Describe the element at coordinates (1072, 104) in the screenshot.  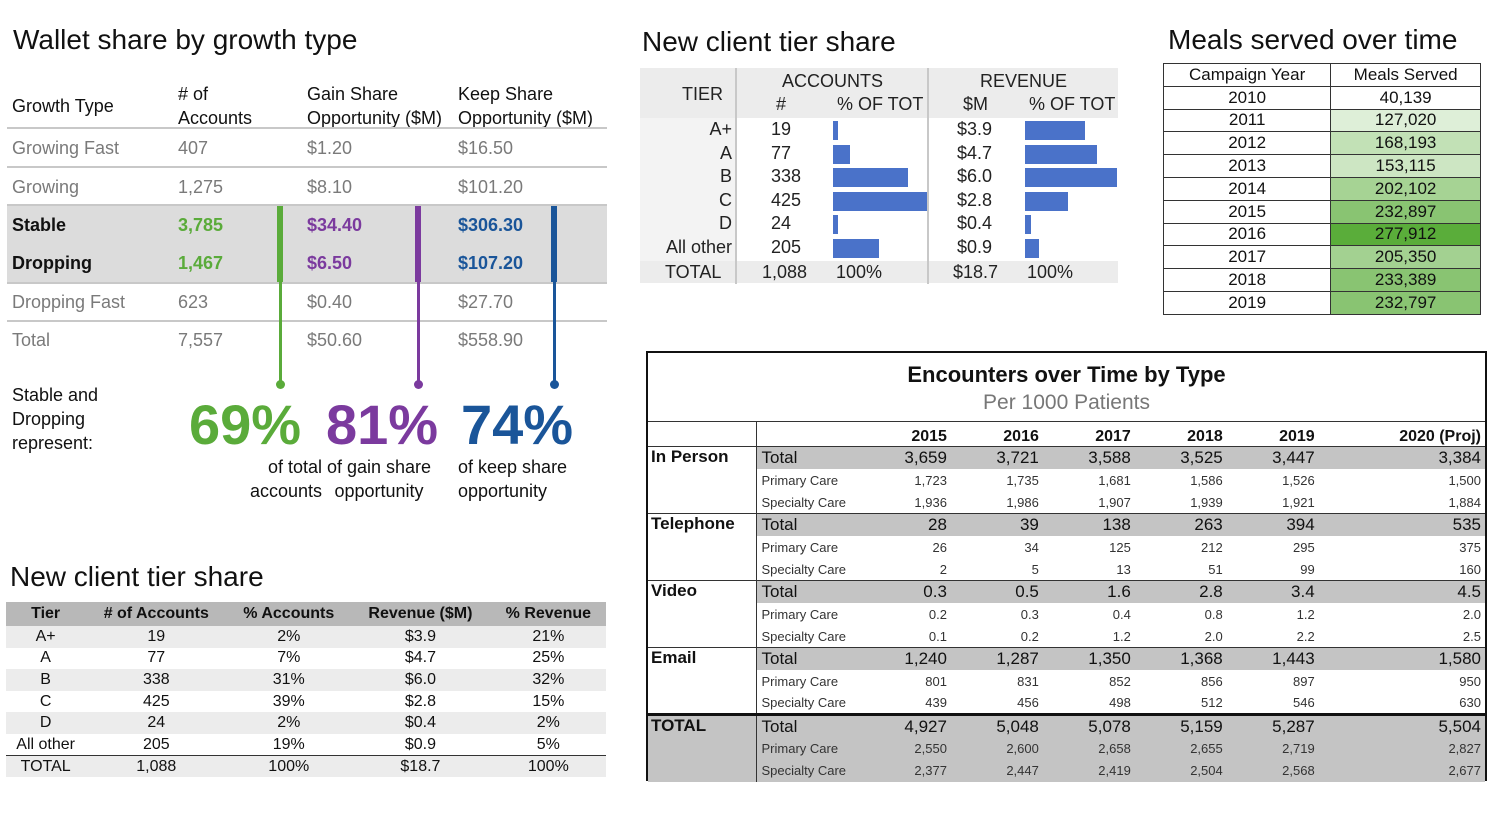
I see `revenue-pct-header: % OF TOT` at that location.